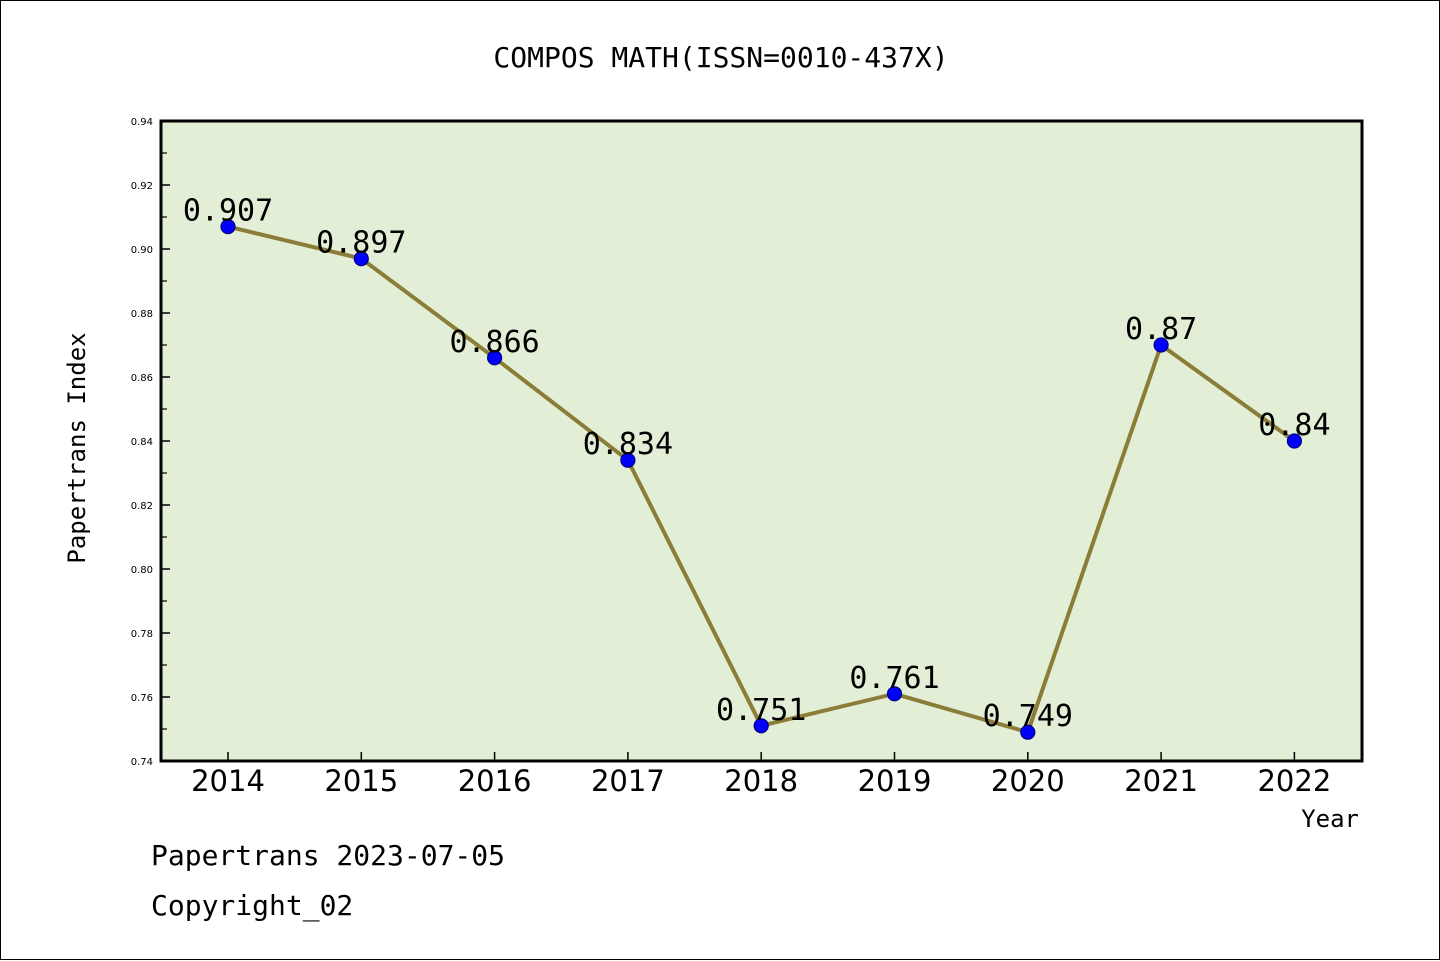  Describe the element at coordinates (495, 781) in the screenshot. I see `x-tick-label: 2016` at that location.